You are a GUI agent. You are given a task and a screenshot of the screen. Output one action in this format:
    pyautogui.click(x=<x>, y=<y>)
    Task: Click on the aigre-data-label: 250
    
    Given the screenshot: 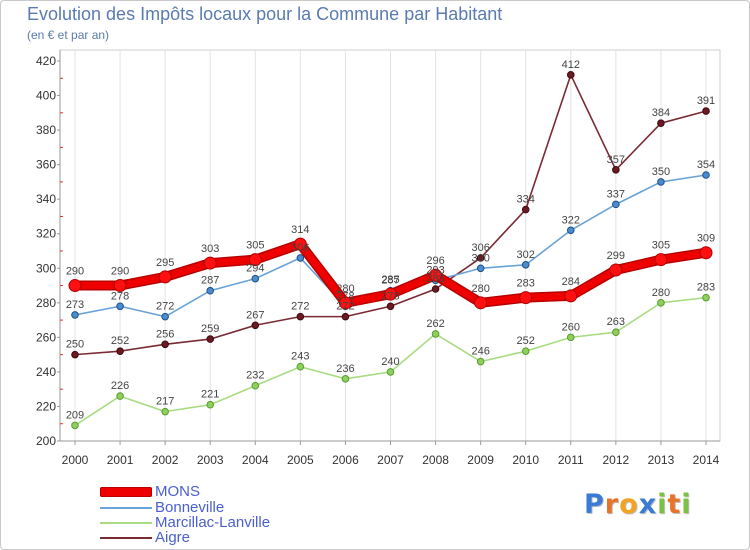 What is the action you would take?
    pyautogui.click(x=75, y=345)
    